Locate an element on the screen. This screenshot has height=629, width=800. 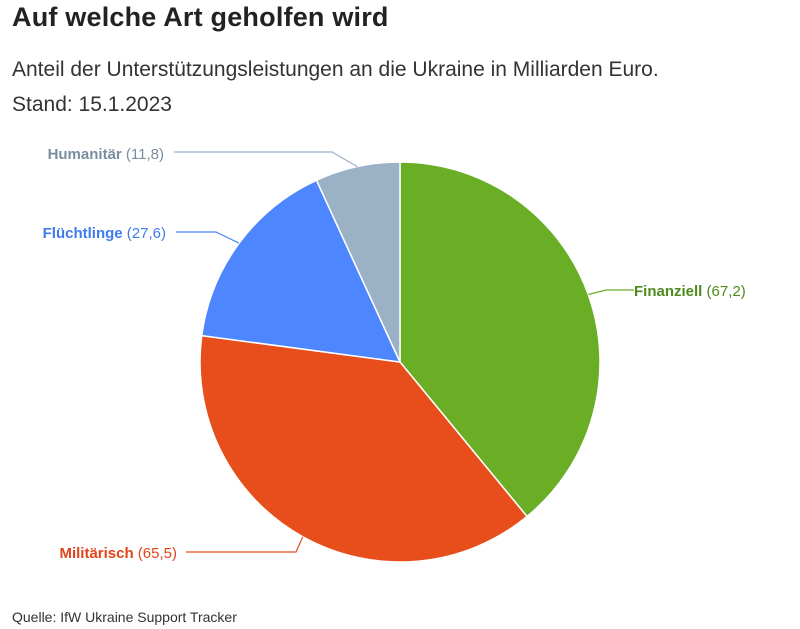
pie-slice-finanziell is located at coordinates (500, 339).